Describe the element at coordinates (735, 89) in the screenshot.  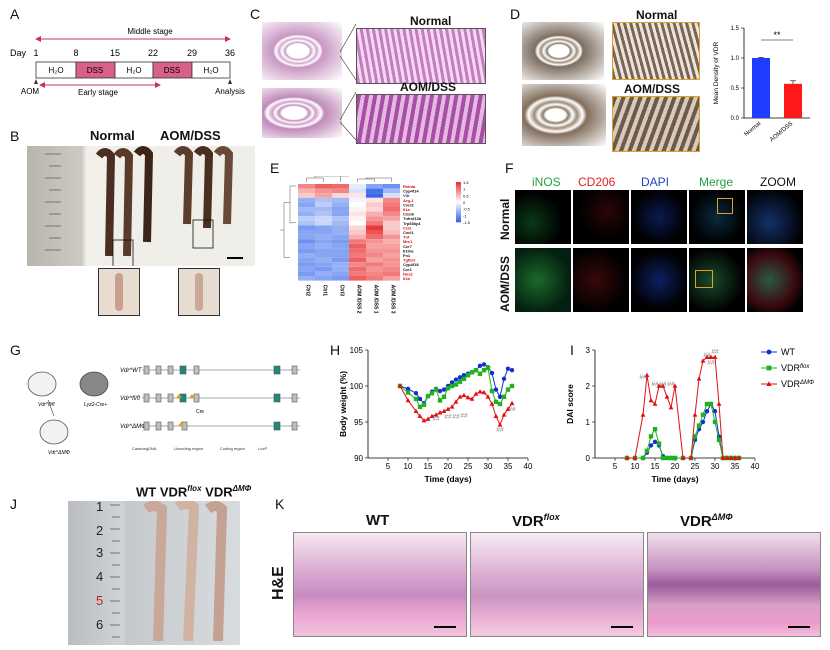
I see `d-y-tick-label: 0.5` at that location.